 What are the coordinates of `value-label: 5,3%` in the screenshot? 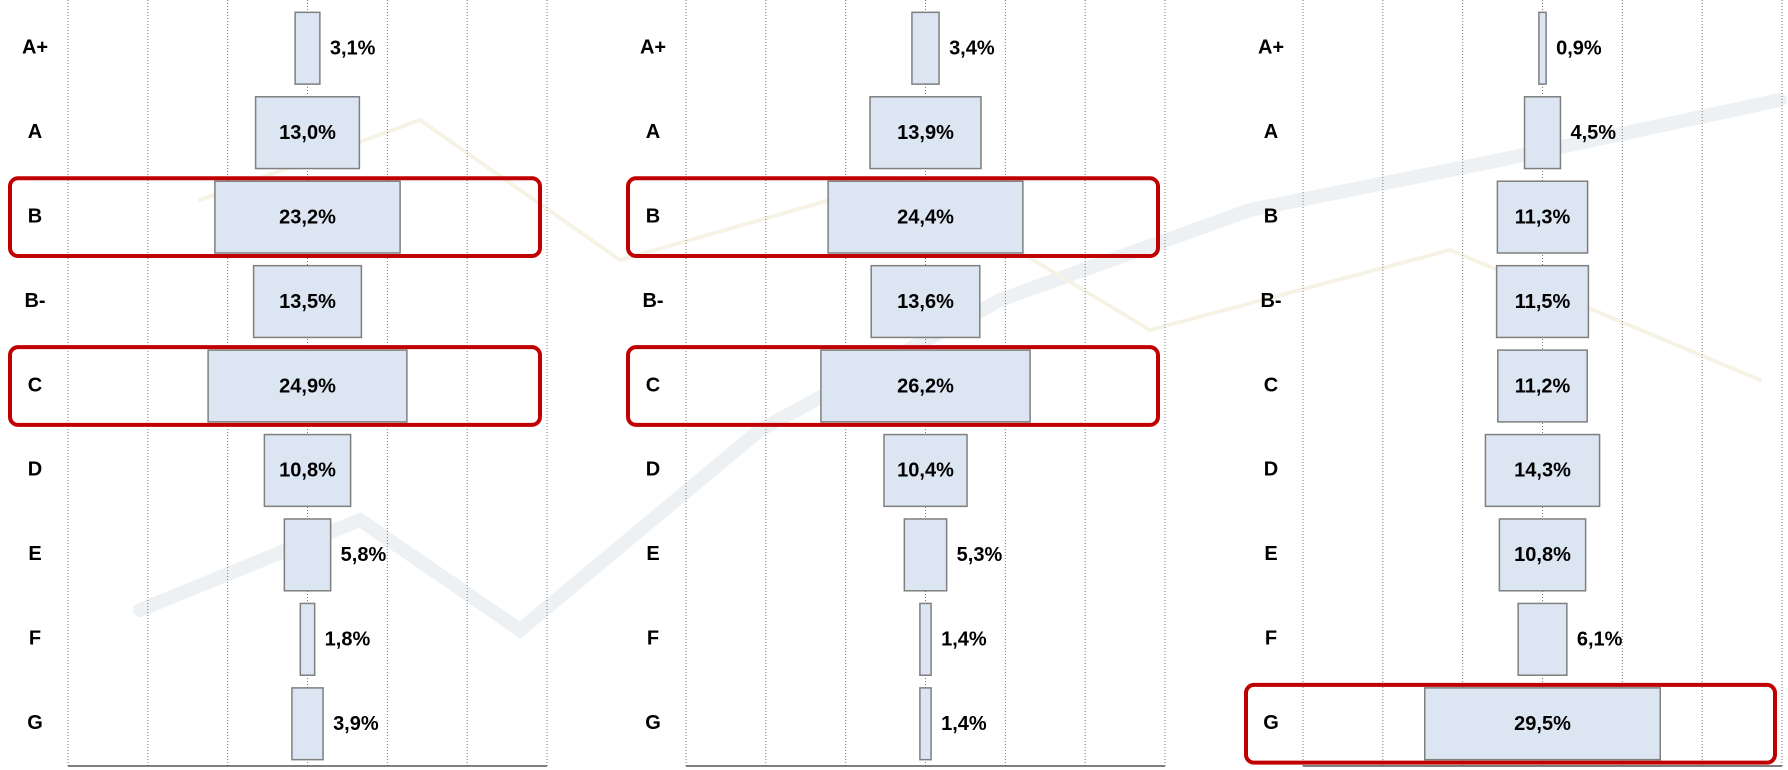 It's located at (980, 555).